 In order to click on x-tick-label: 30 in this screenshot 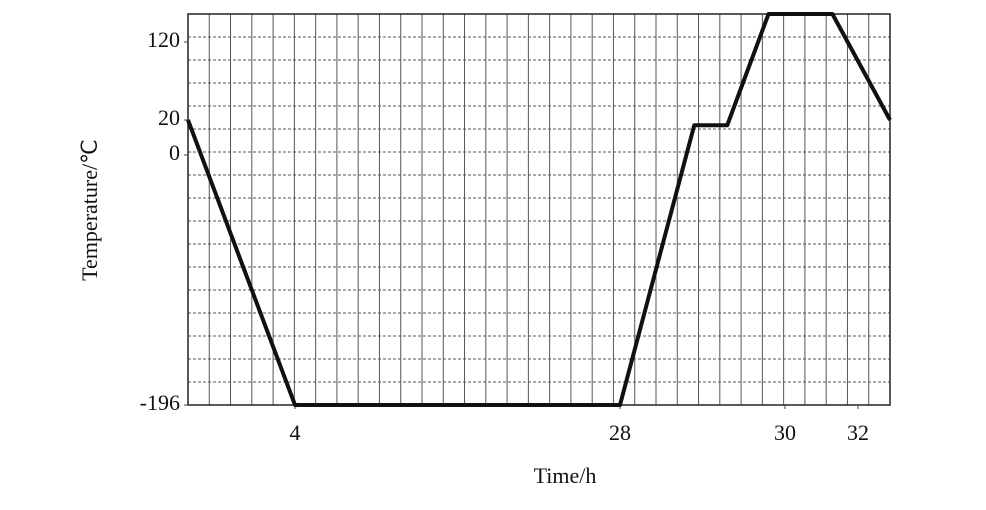, I will do `click(785, 432)`.